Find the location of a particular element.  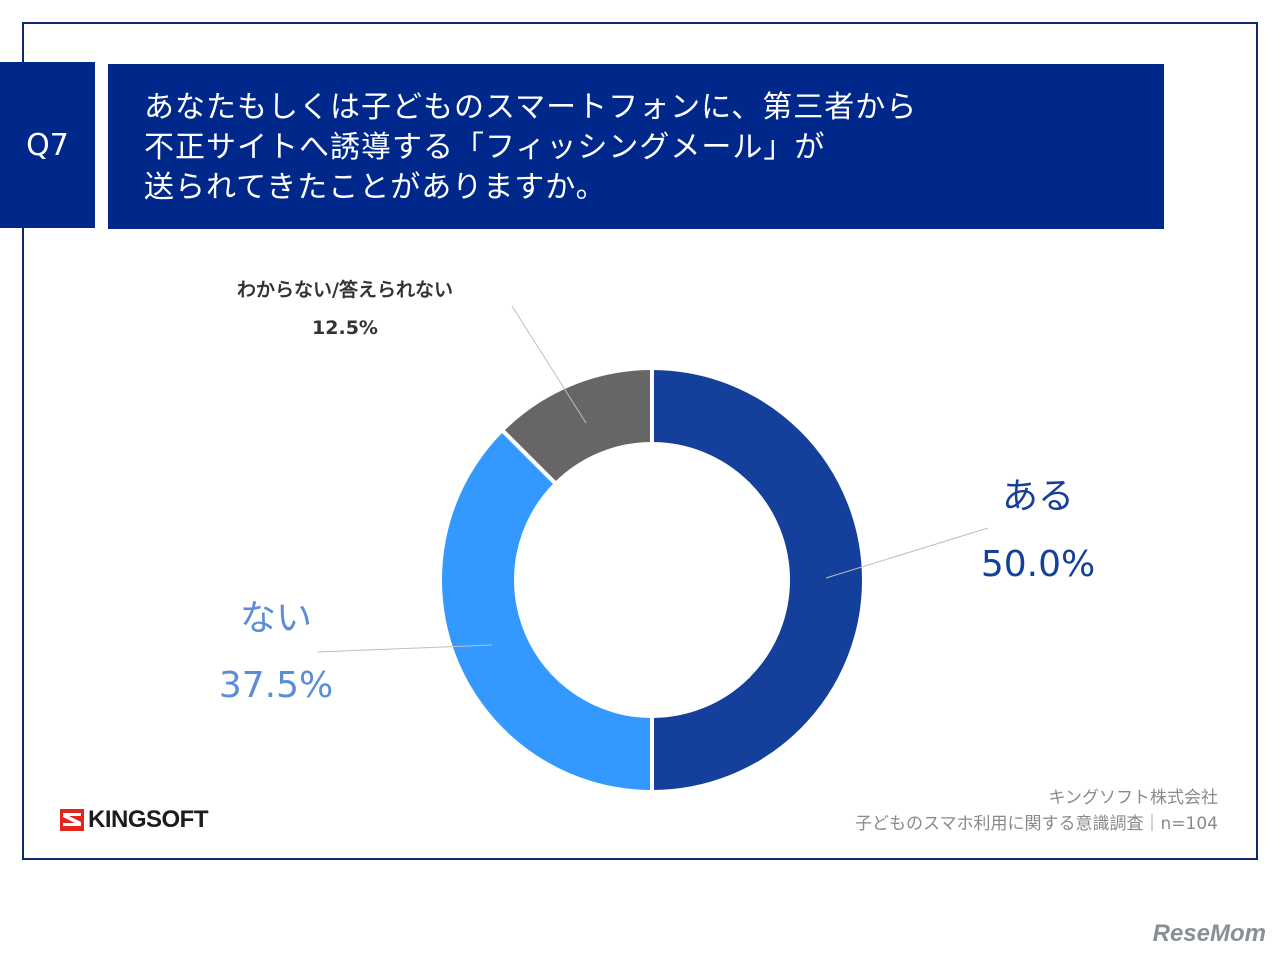

question-number: Q7 is located at coordinates (47, 145).